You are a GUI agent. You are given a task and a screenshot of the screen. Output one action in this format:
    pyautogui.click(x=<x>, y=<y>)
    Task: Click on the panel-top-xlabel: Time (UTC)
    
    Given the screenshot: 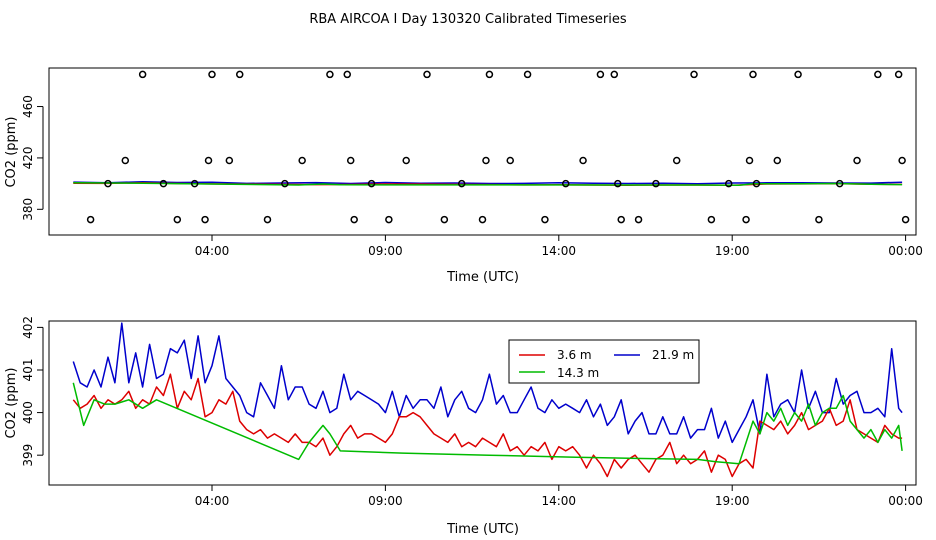 What is the action you would take?
    pyautogui.click(x=482, y=277)
    